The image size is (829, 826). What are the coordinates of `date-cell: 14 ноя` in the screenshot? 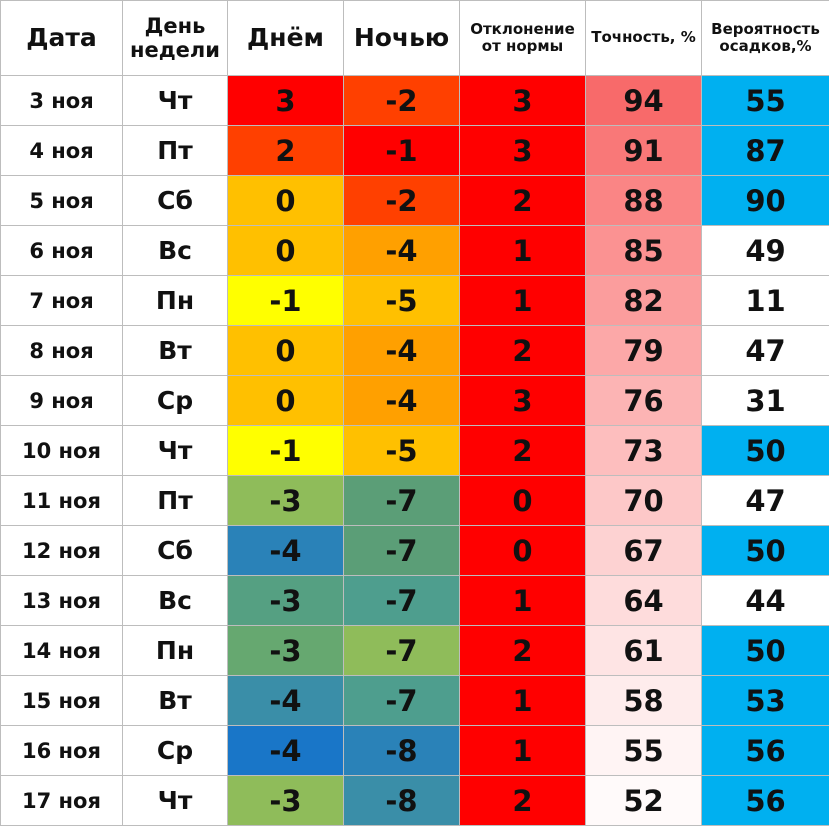 It's located at (62, 651).